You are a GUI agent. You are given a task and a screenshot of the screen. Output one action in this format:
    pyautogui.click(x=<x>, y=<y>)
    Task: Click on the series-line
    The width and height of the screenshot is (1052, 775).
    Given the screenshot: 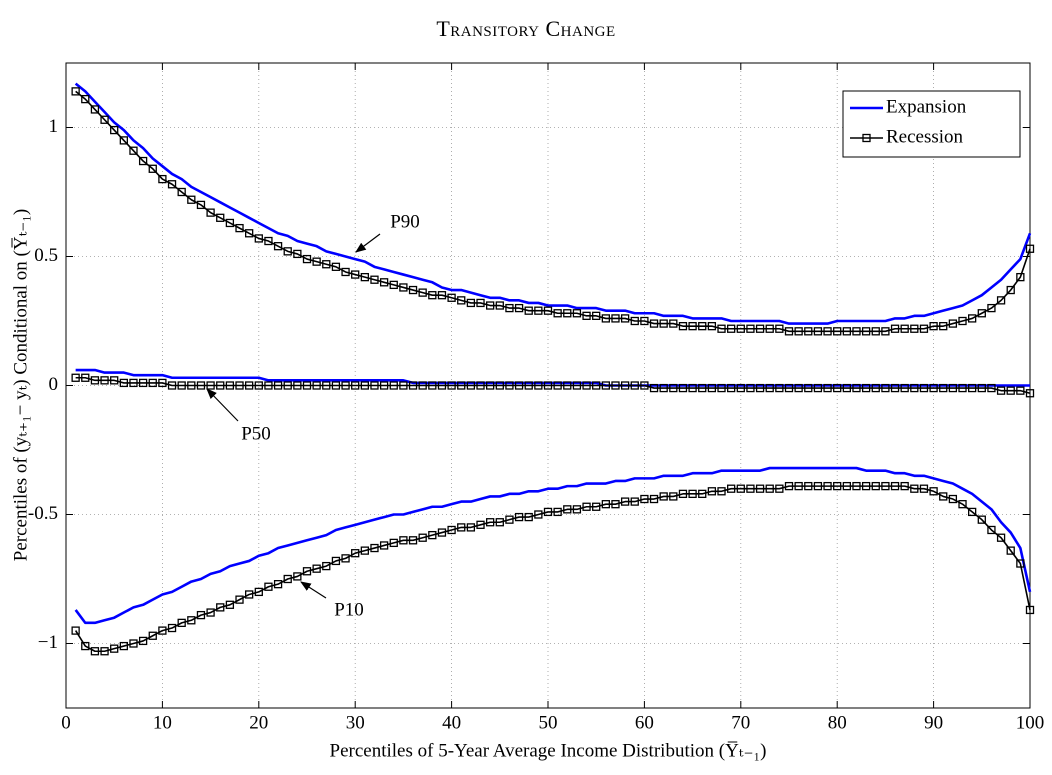 What is the action you would take?
    pyautogui.click(x=552, y=377)
    